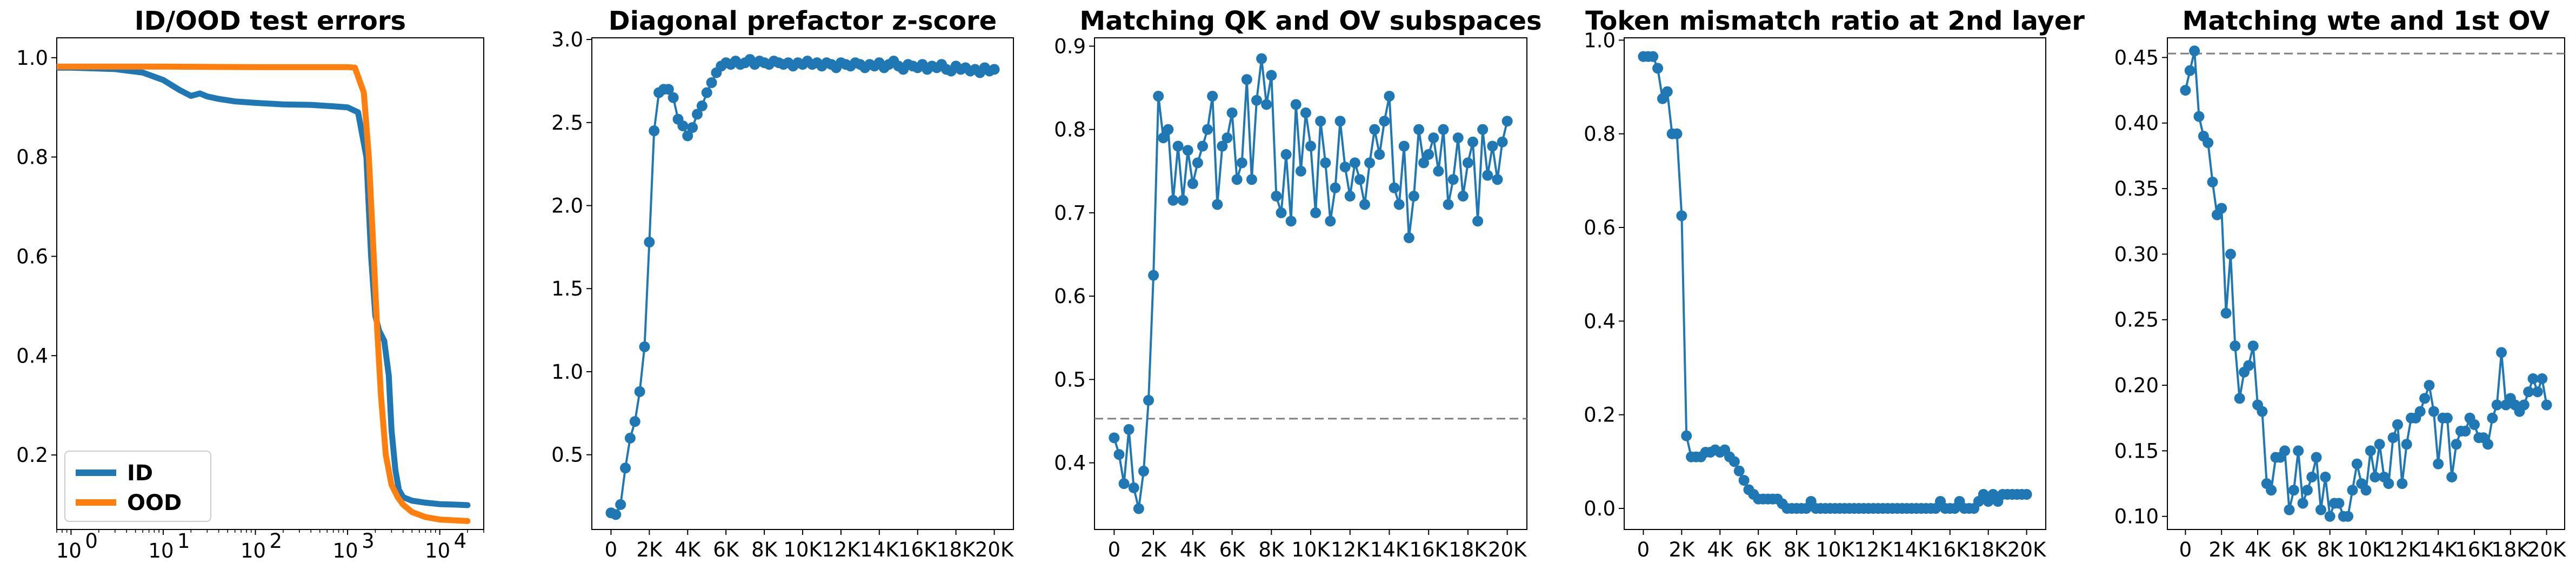 The width and height of the screenshot is (2576, 570). Describe the element at coordinates (270, 21) in the screenshot. I see `chart-title: ID/OOD test errors` at that location.